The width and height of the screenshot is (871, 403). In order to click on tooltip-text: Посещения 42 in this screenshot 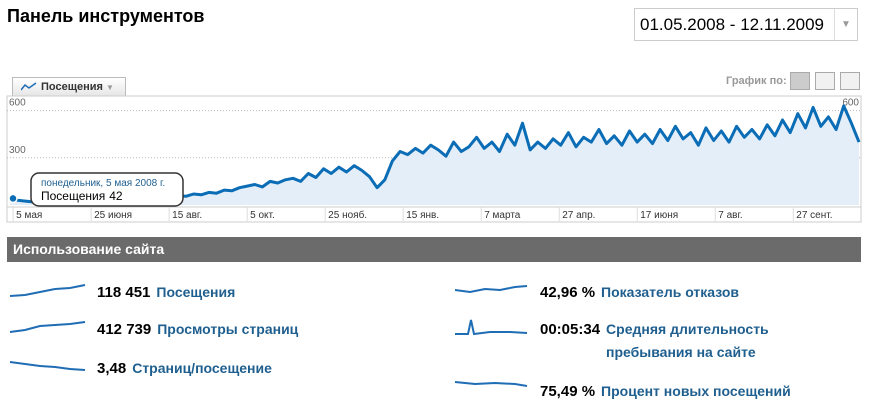, I will do `click(82, 196)`.